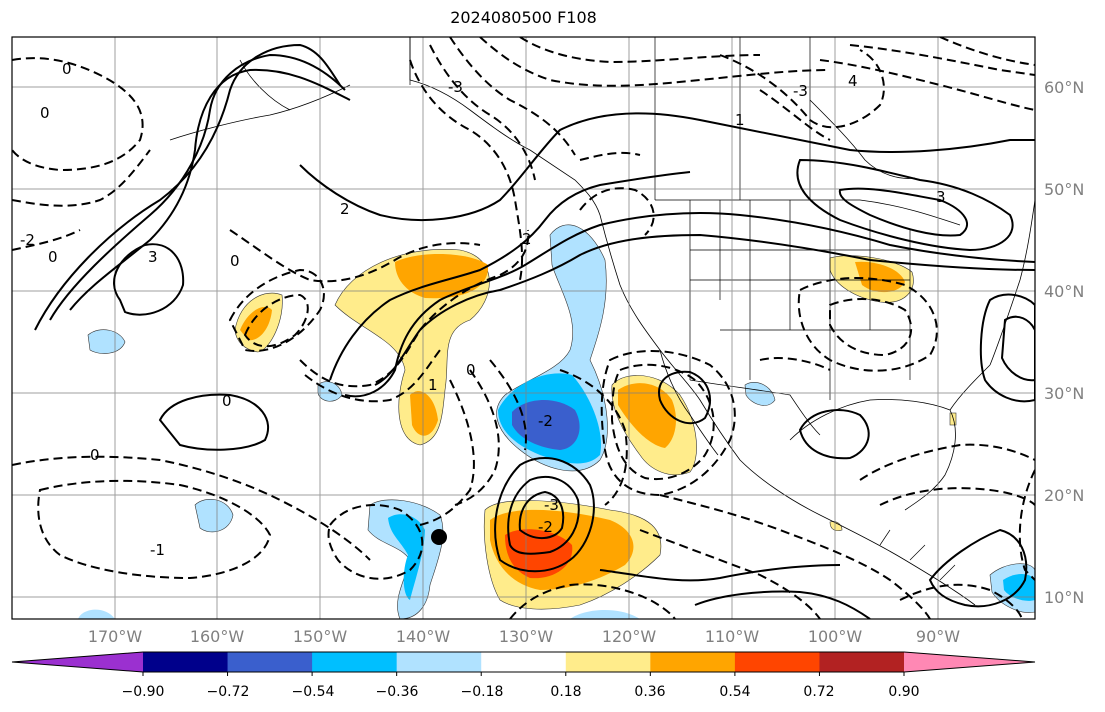  I want to click on shade-positive-mid, so click(442, 276).